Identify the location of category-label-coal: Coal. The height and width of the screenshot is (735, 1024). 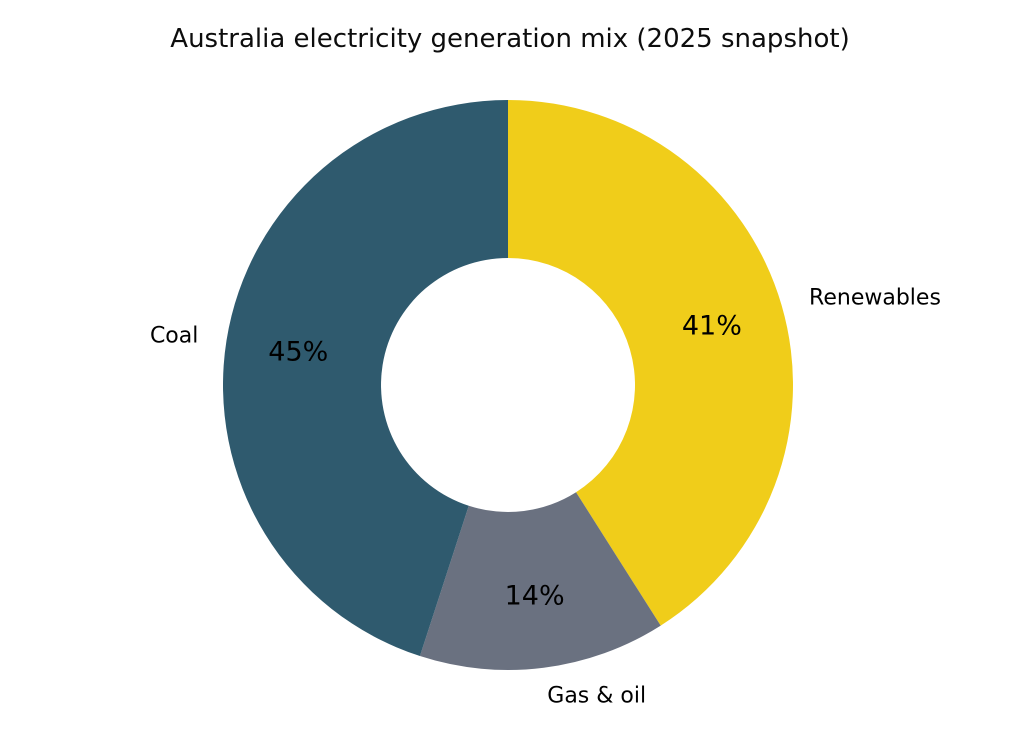
(174, 336).